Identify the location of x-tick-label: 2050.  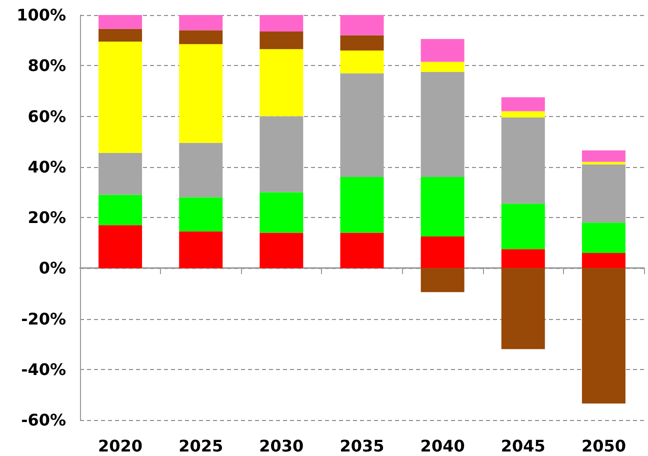
(603, 446).